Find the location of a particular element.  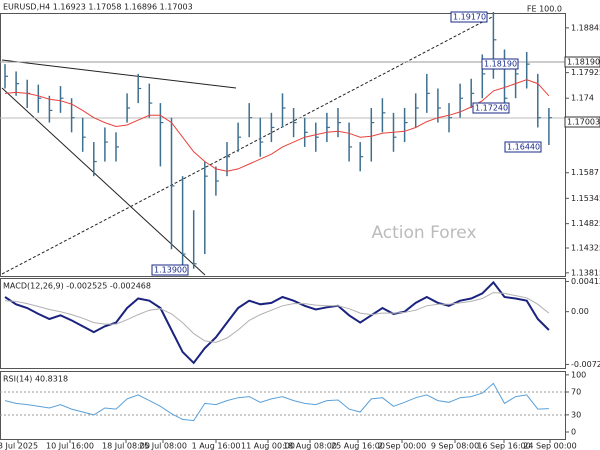

y-tick-label: 100 is located at coordinates (578, 374).